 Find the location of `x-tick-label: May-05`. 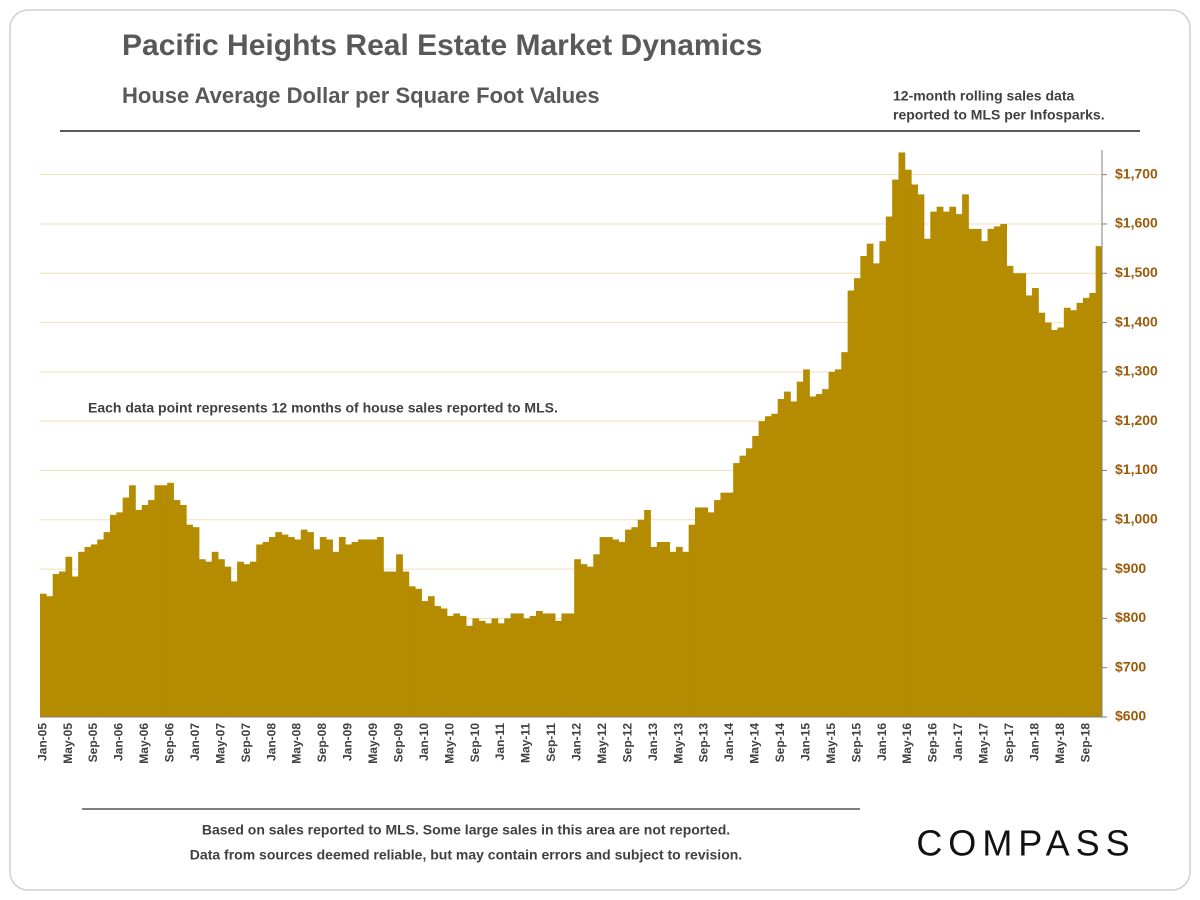

x-tick-label: May-05 is located at coordinates (68, 743).